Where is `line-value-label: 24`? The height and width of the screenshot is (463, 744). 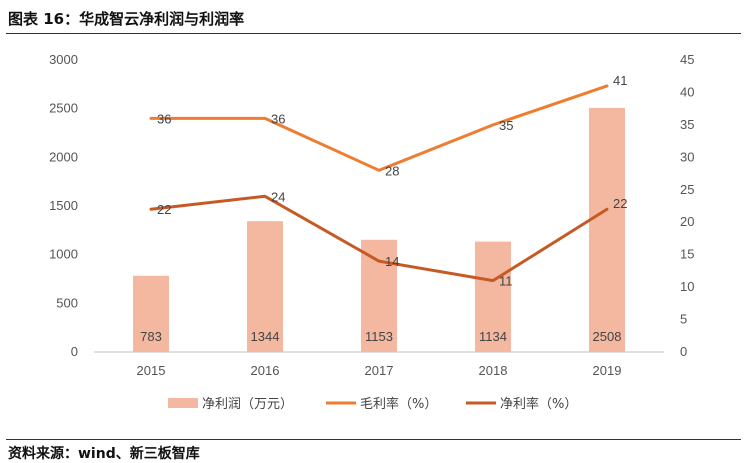
line-value-label: 24 is located at coordinates (278, 196).